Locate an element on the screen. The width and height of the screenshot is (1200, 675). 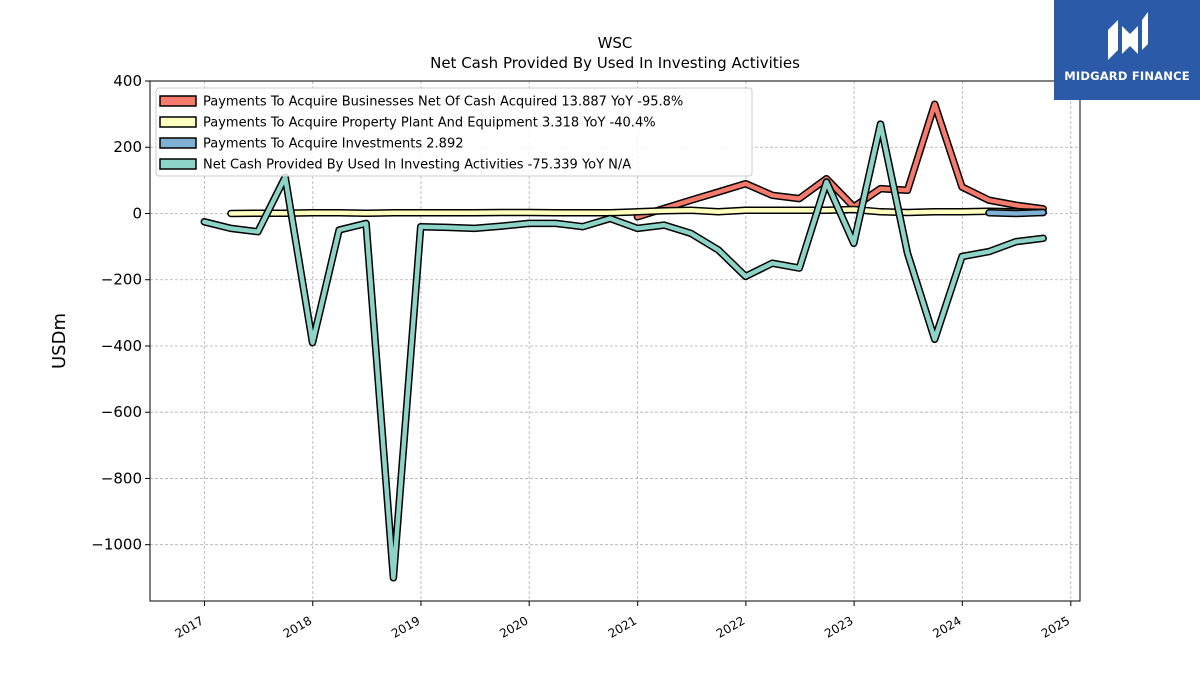
midgard-logo-icon is located at coordinates (1128, 36).